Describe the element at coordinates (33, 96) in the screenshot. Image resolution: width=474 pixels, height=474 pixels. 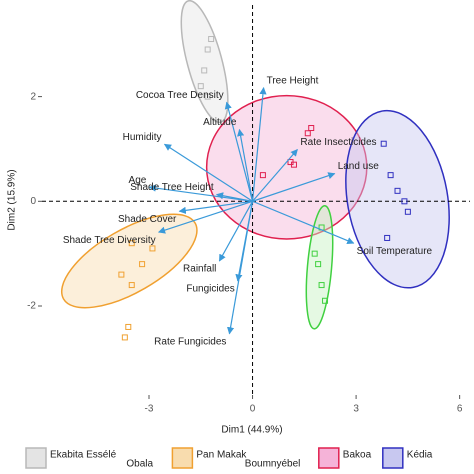
I see `y-tick-label: 2` at that location.